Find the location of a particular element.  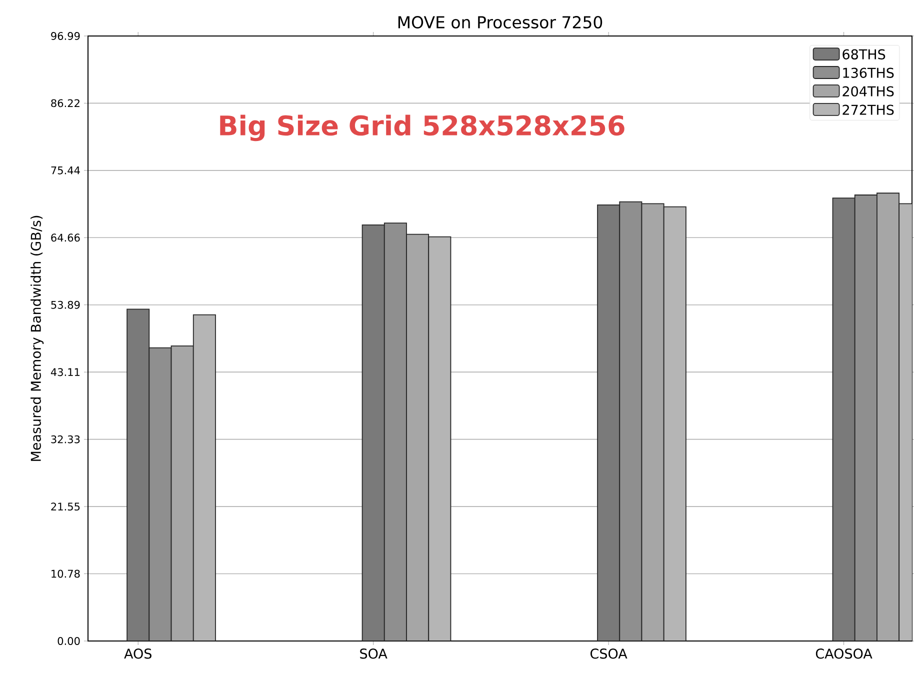

y-tick-label: 21.55 is located at coordinates (65, 506).